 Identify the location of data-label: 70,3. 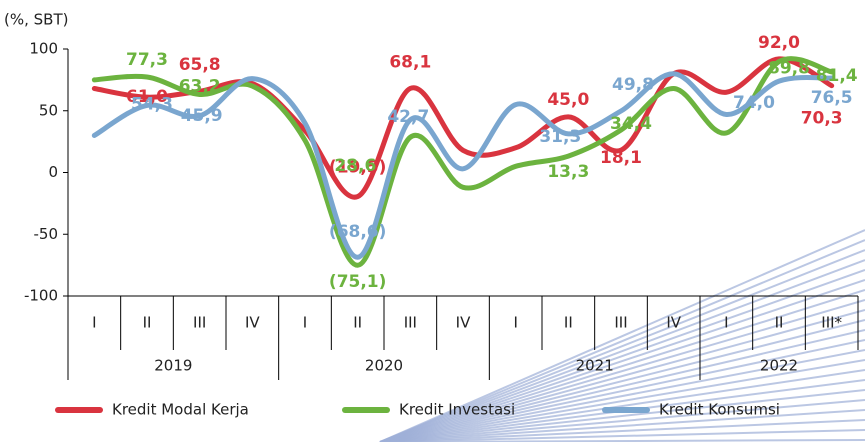
(822, 119).